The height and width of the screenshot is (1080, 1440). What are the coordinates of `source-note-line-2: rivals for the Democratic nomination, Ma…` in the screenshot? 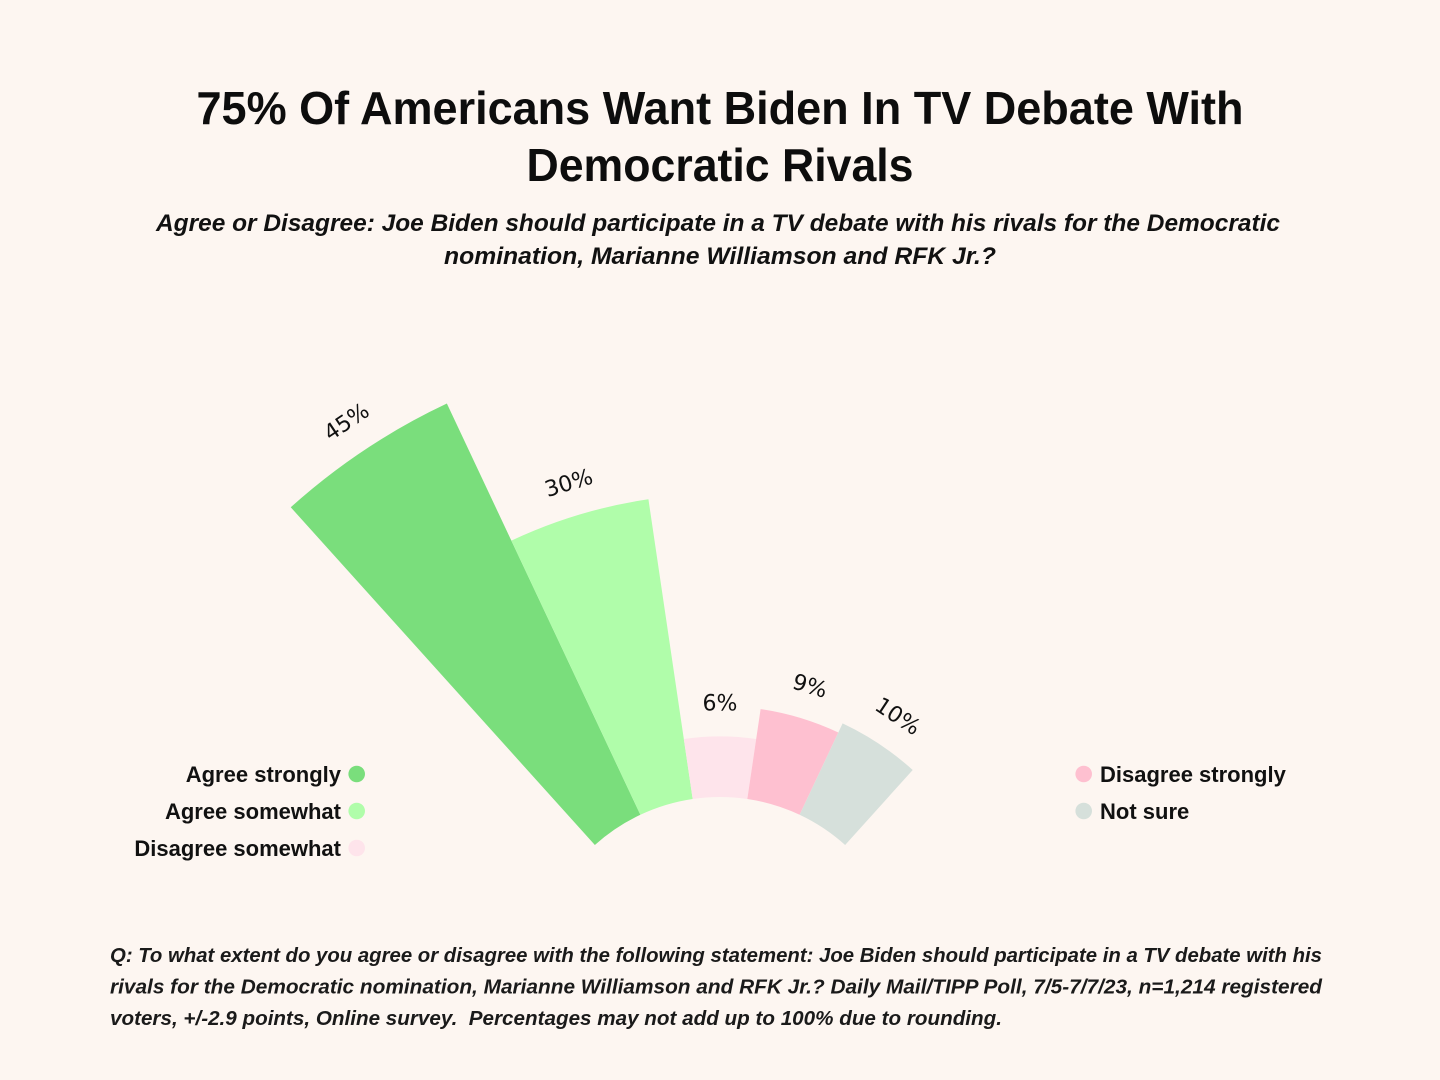 It's located at (716, 988).